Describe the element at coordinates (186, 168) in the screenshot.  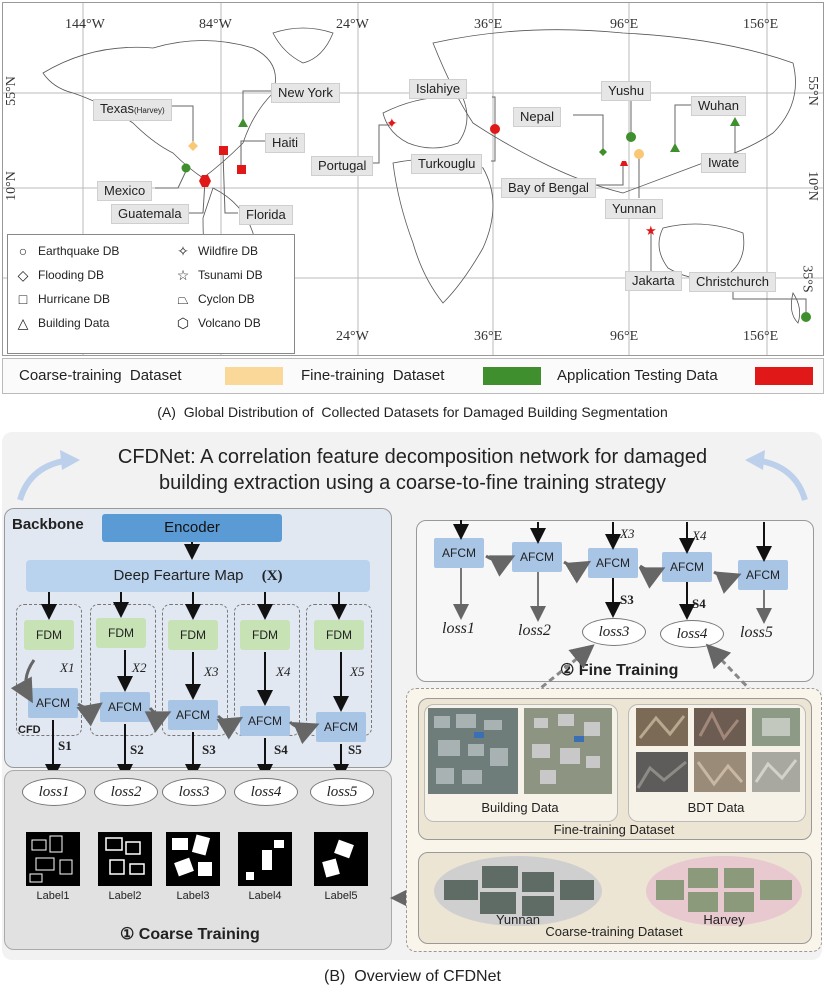
I see `marker-mexico-earthquake` at that location.